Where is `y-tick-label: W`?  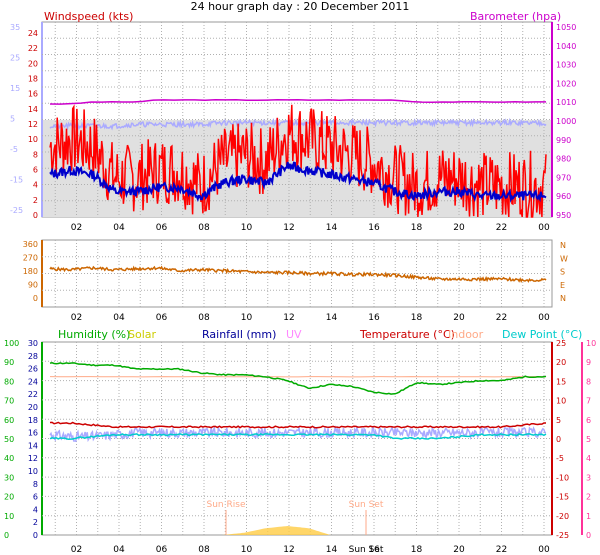
y-tick-label: W is located at coordinates (564, 258).